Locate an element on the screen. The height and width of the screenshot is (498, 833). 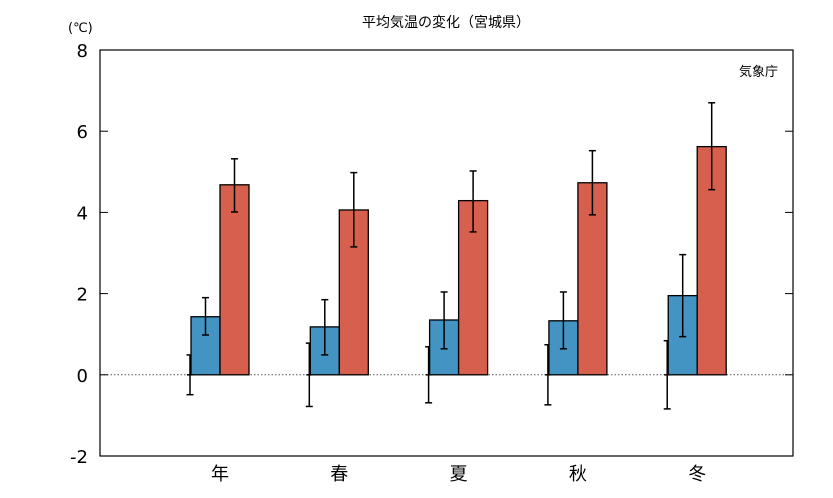
chart-title: 平均気温の変化（宮城県） is located at coordinates (446, 22).